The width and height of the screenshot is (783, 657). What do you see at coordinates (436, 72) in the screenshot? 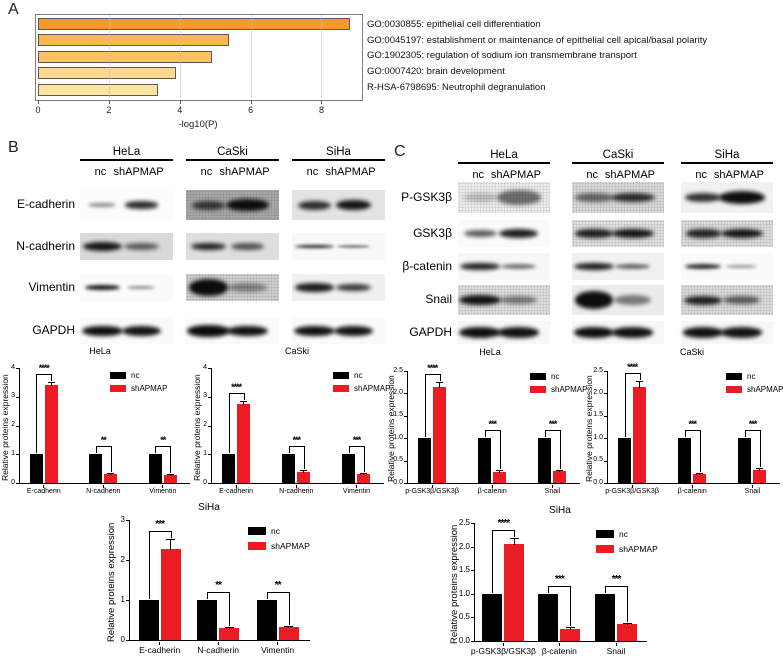
I see `go-term: GO:0007420: brain development` at bounding box center [436, 72].